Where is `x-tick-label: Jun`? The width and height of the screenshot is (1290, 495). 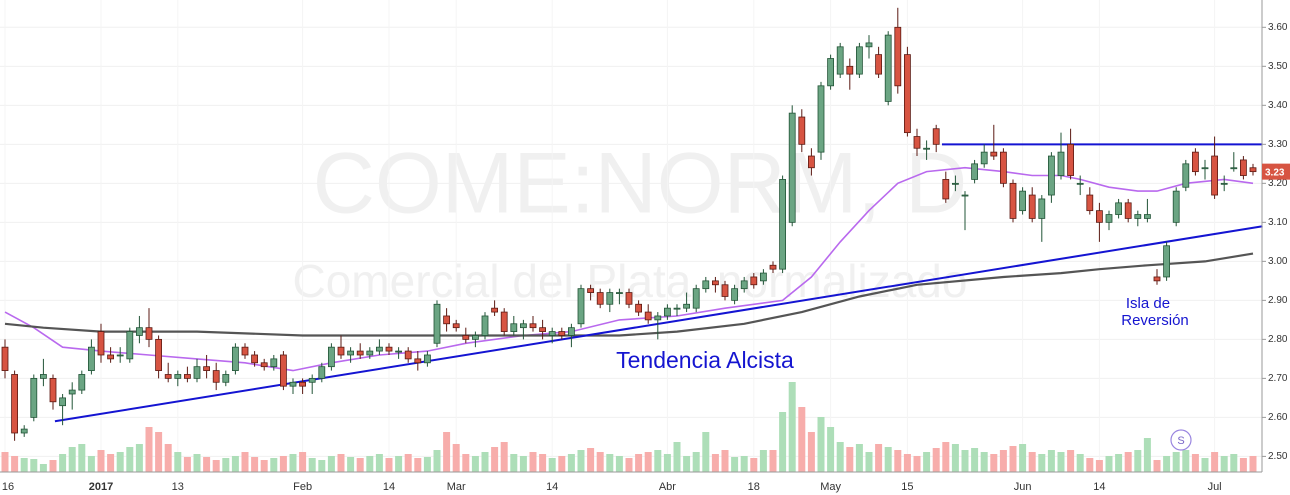
x-tick-label: Jun is located at coordinates (1023, 487).